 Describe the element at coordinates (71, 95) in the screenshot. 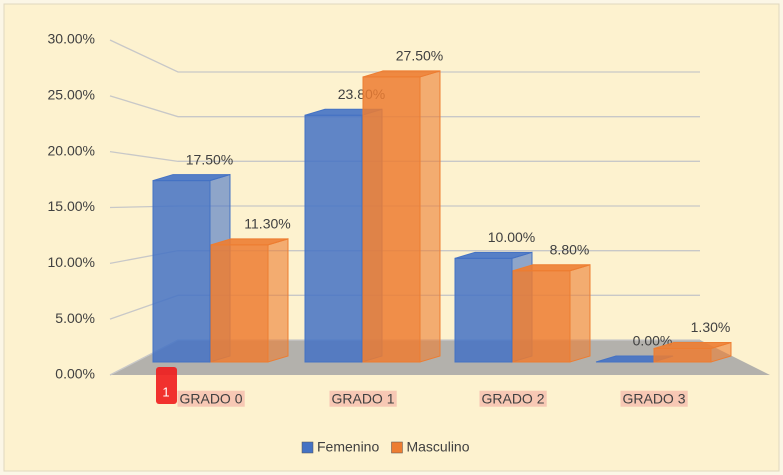

I see `y-tick-label: 25.00%` at that location.